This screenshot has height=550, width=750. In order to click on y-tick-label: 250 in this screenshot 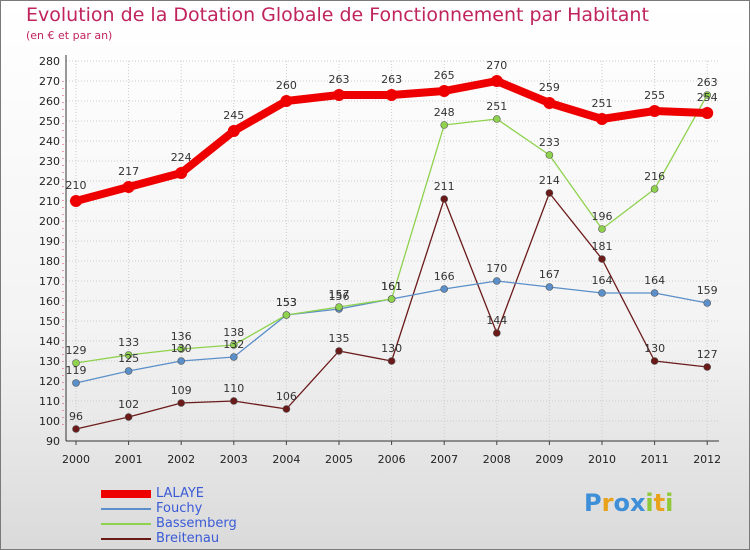, I will do `click(49, 121)`.